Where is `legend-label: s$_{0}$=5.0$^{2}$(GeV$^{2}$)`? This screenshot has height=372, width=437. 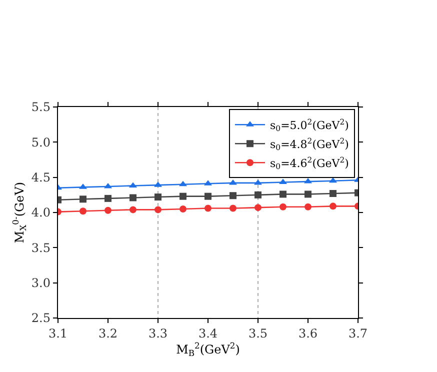
legend-label: s$_{0}$=5.0$^{2}$(GeV$^{2}$) is located at coordinates (309, 125).